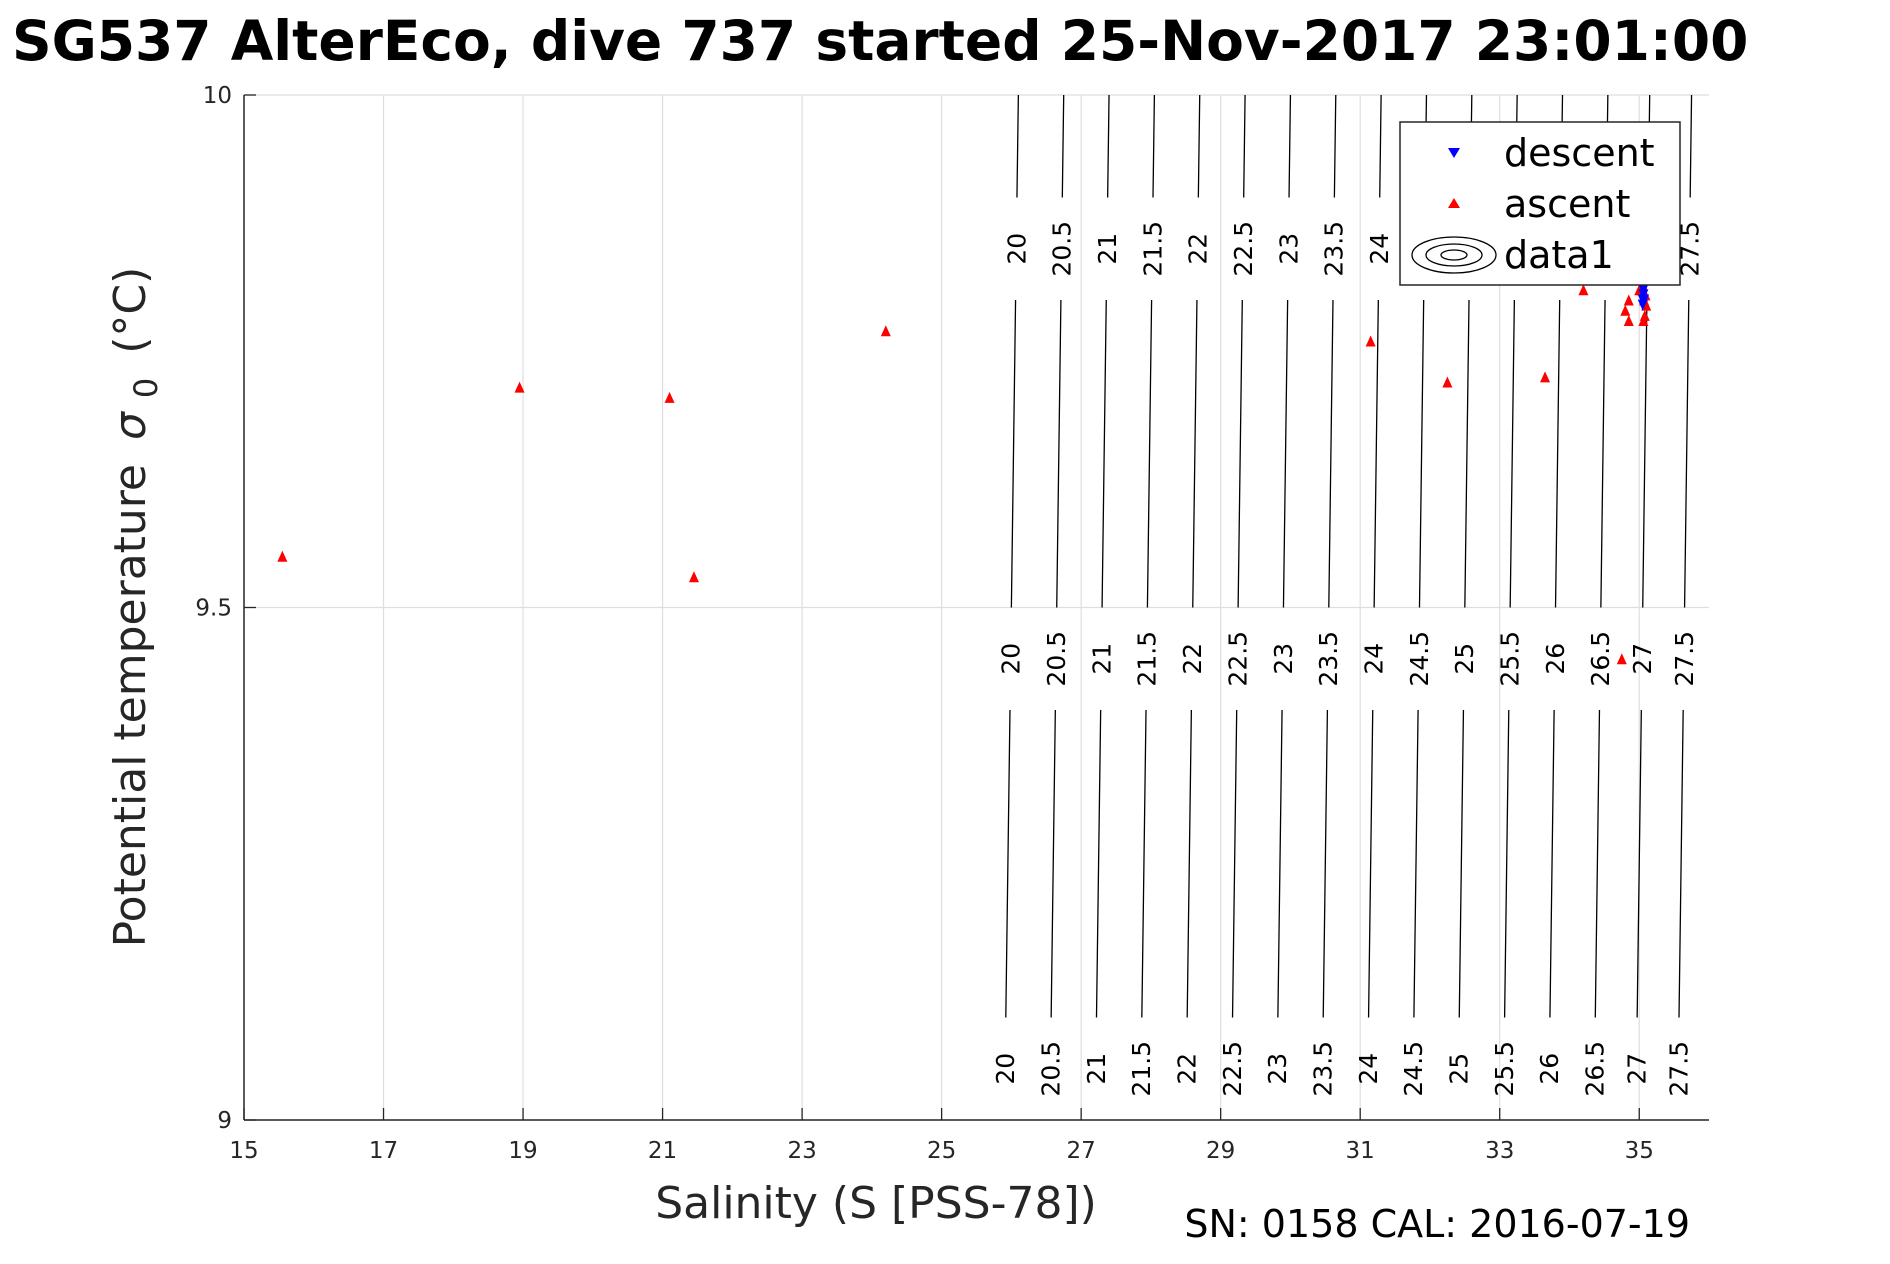 The height and width of the screenshot is (1264, 1890). What do you see at coordinates (217, 96) in the screenshot?
I see `y-tick-label: 10` at bounding box center [217, 96].